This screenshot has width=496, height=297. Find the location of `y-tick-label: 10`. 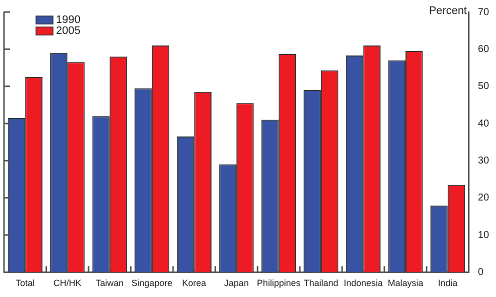

y-tick-label: 10 is located at coordinates (484, 235).